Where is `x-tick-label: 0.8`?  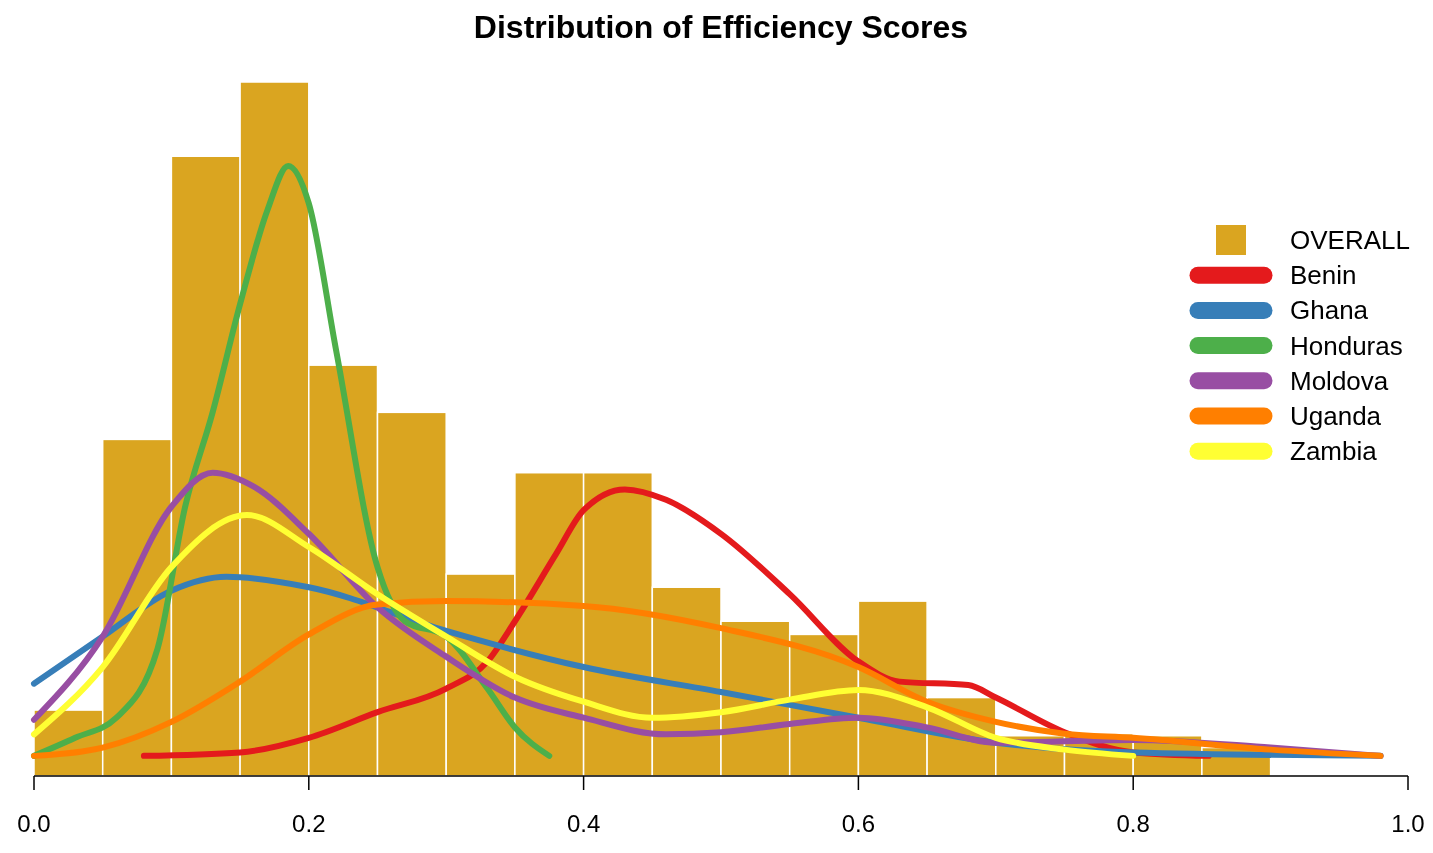
x-tick-label: 0.8 is located at coordinates (1133, 823).